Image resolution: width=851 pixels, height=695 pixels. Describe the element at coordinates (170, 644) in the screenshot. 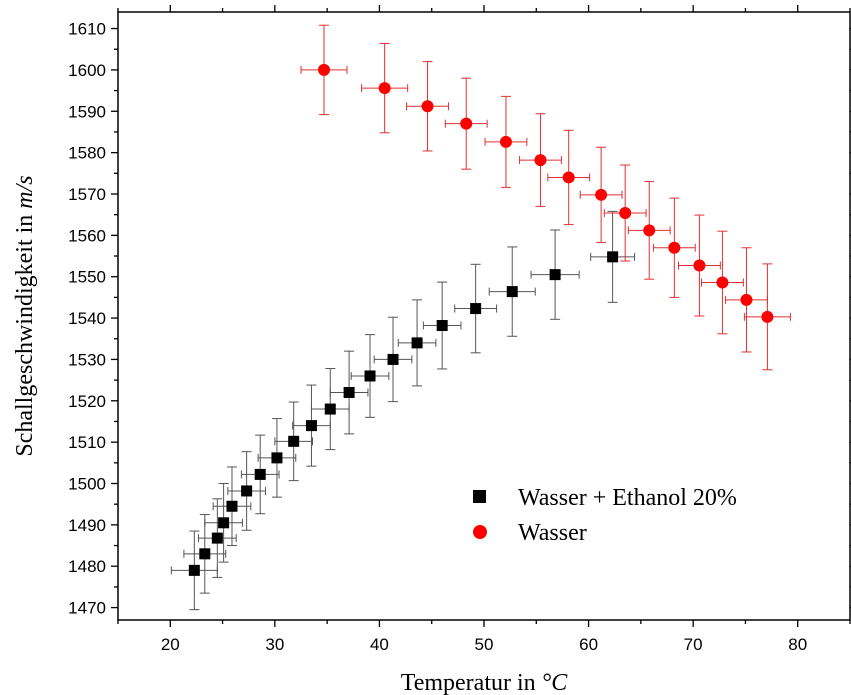

I see `x-tick-label: 20` at that location.